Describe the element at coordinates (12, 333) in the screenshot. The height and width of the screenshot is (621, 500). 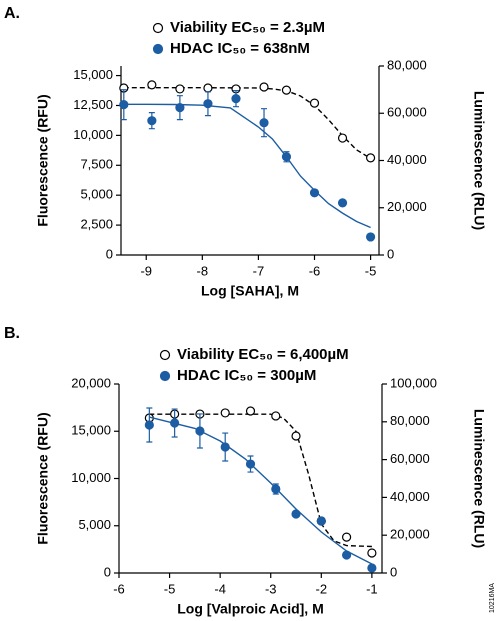
I see `panel-label: B.` at that location.